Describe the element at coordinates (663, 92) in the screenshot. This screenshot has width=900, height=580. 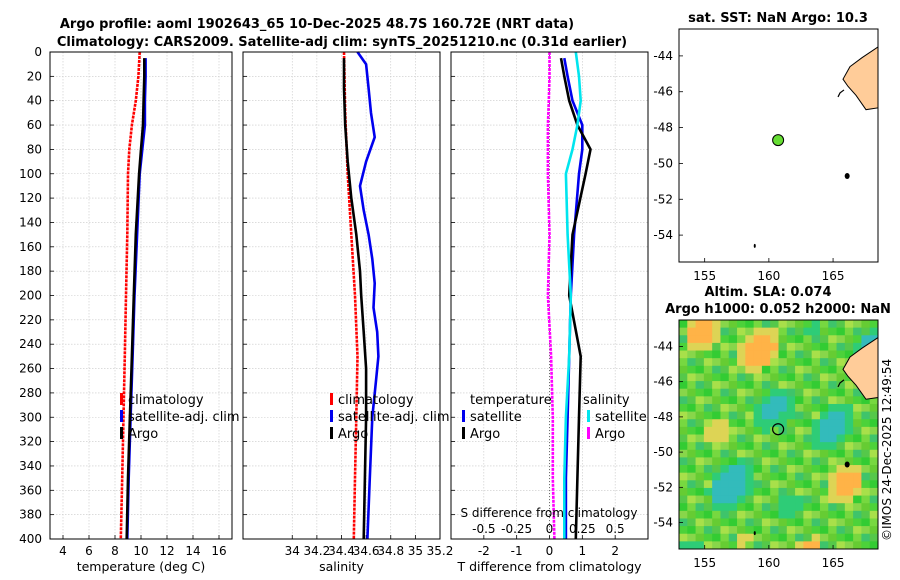
I see `y-tick-label: -46` at that location.